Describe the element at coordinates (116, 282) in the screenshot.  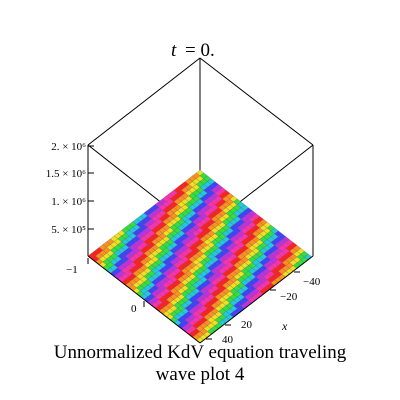
I see `y-axis` at that location.